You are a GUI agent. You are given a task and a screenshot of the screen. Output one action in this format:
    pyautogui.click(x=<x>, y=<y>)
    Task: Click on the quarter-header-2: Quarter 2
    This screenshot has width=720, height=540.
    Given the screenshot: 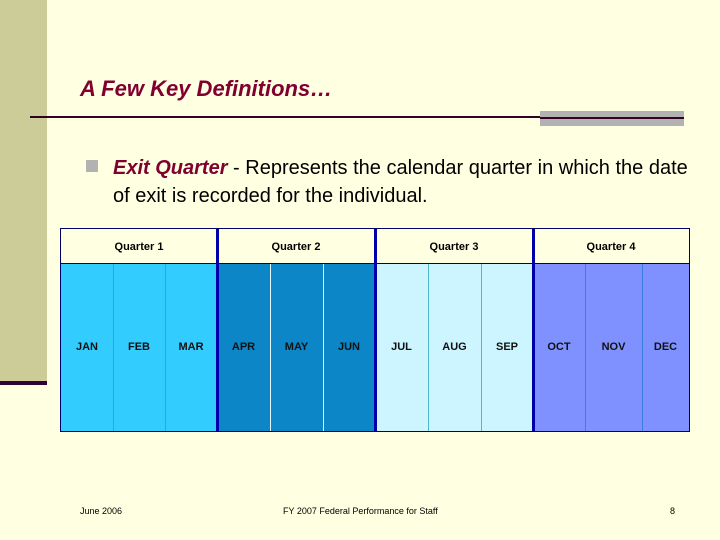 What is the action you would take?
    pyautogui.click(x=296, y=246)
    